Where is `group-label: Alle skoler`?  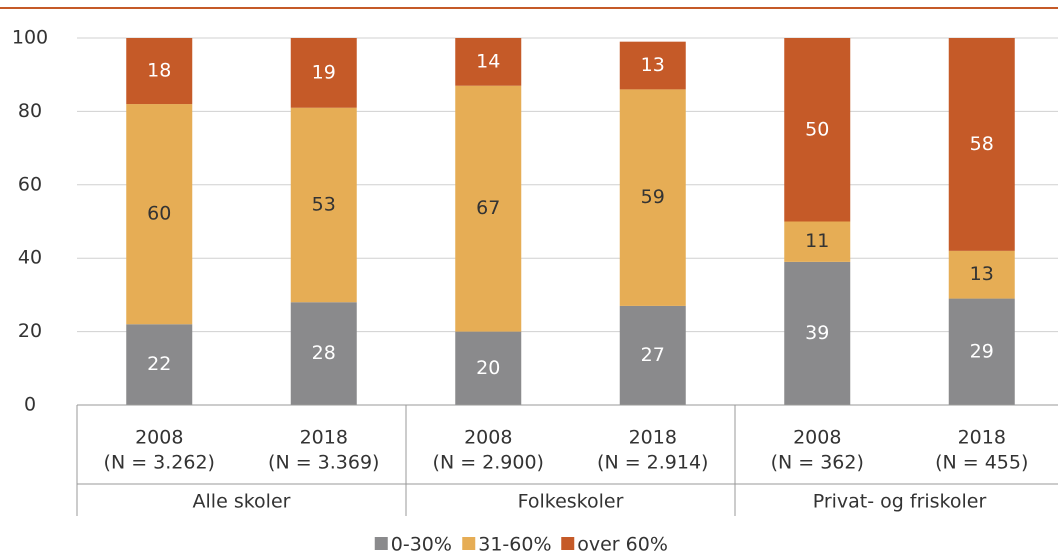
group-label: Alle skoler is located at coordinates (242, 502).